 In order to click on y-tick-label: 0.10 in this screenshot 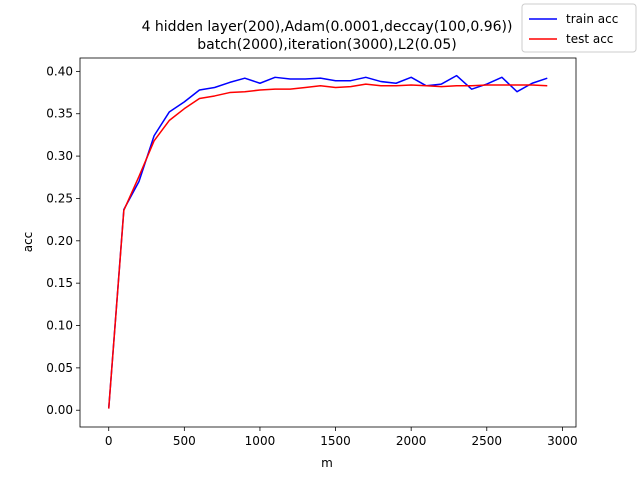, I will do `click(59, 326)`.